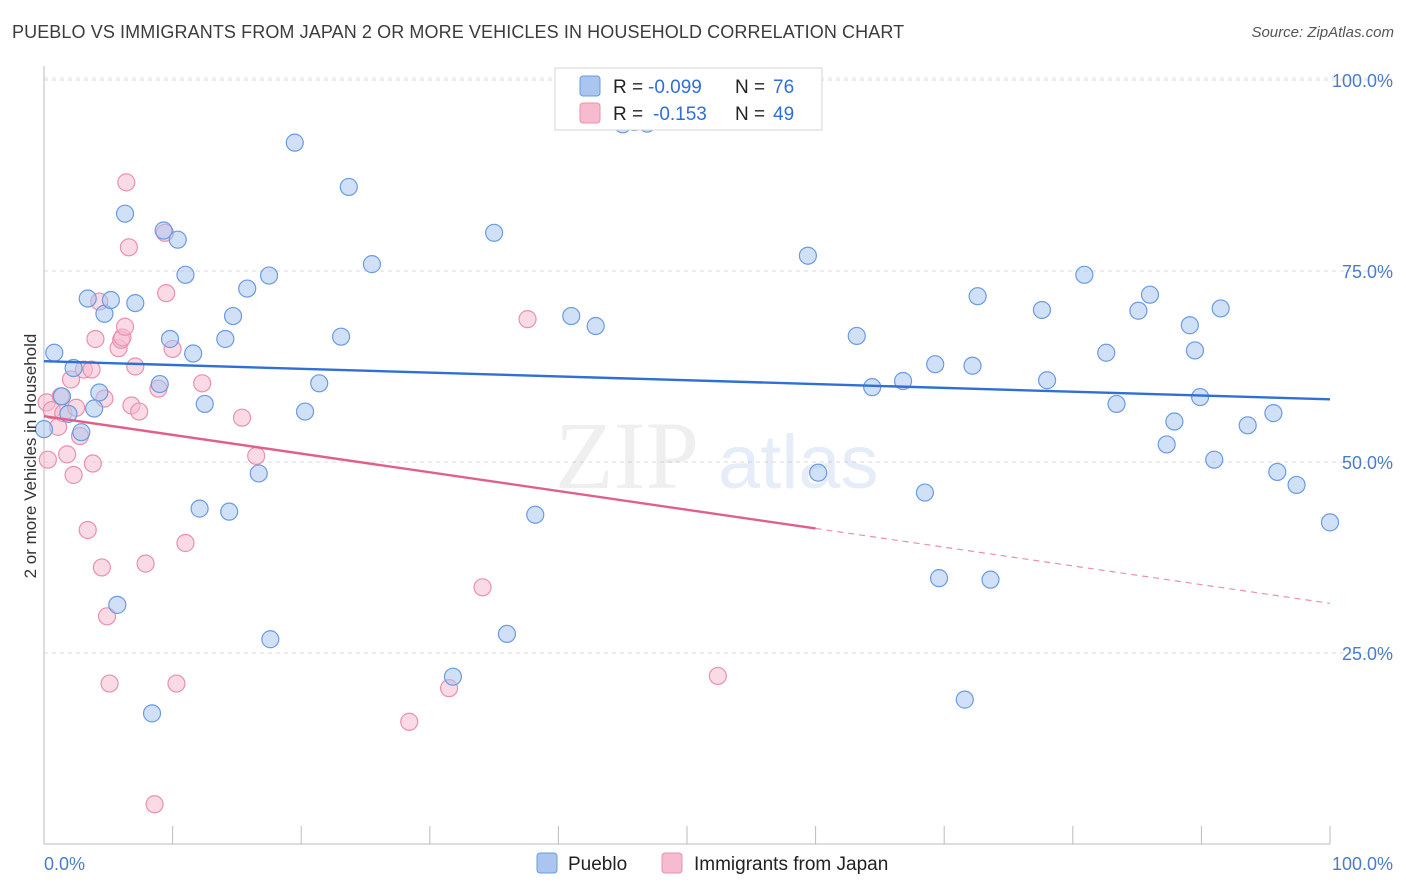 The image size is (1406, 892). Describe the element at coordinates (627, 455) in the screenshot. I see `watermark-zip: ZIP` at that location.